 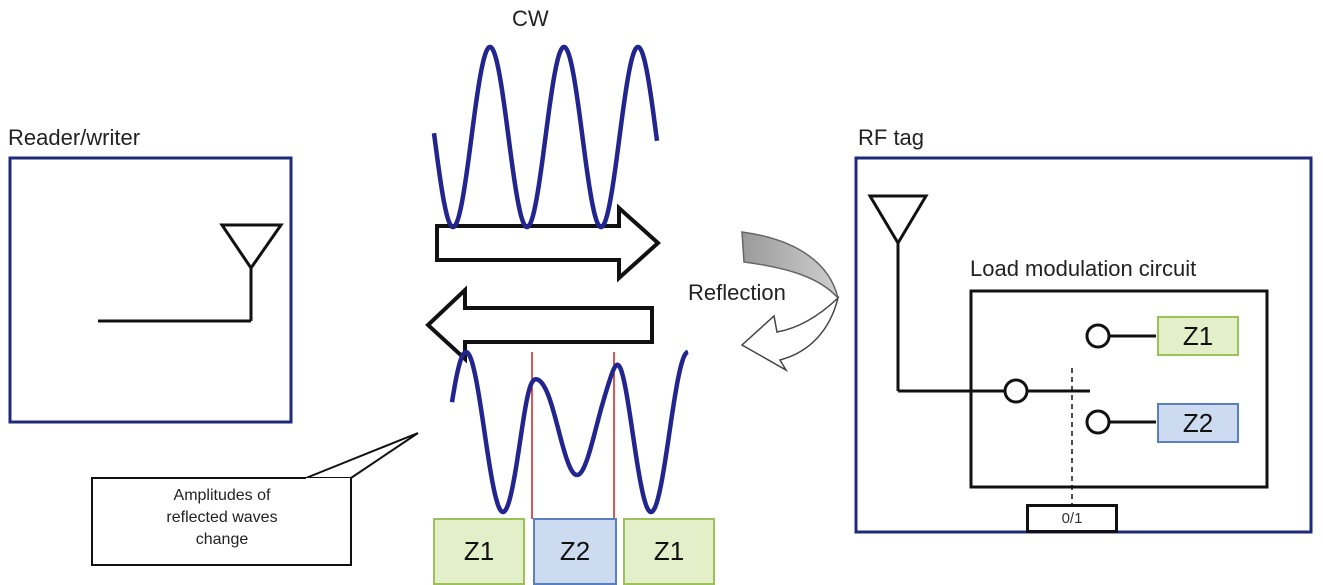 What do you see at coordinates (1072, 518) in the screenshot?
I see `switch-state-box: 0/1` at bounding box center [1072, 518].